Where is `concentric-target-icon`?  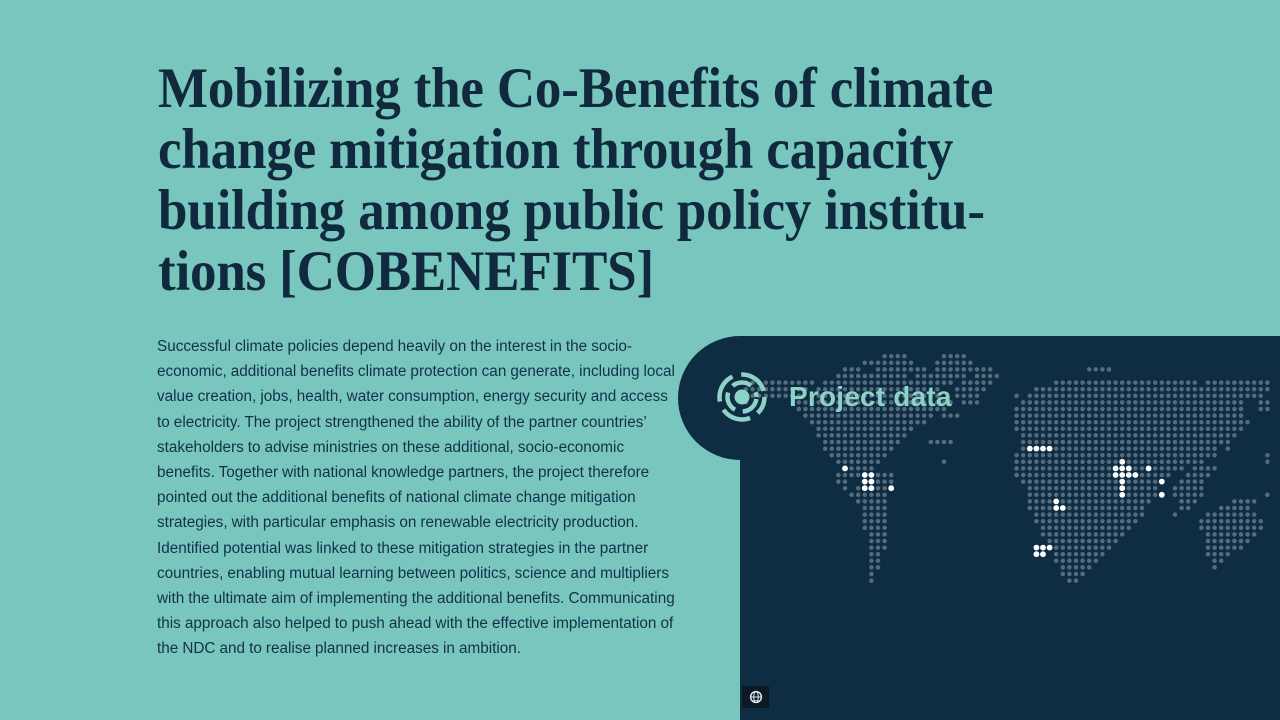
concentric-target-icon is located at coordinates (742, 397).